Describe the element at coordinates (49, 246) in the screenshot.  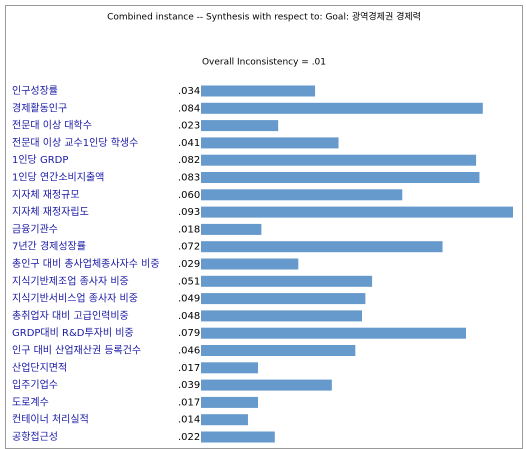
I see `category-label: 7년간 경제성장률` at that location.